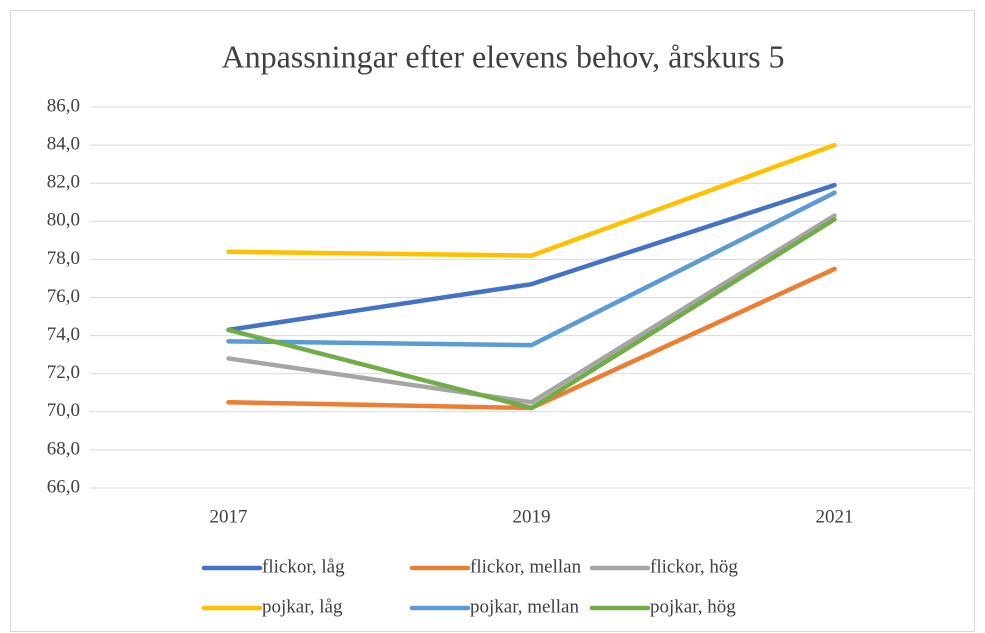 Image resolution: width=985 pixels, height=633 pixels. What do you see at coordinates (63, 220) in the screenshot?
I see `y-tick-label: 80,0` at bounding box center [63, 220].